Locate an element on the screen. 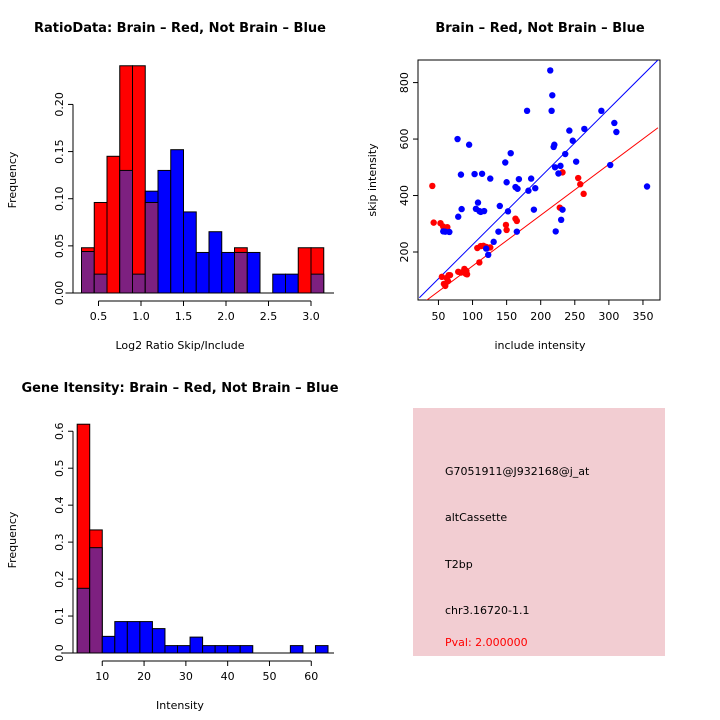 This screenshot has height=720, width=720. probe-id-text: G7051911@J932168@j_at is located at coordinates (517, 471).